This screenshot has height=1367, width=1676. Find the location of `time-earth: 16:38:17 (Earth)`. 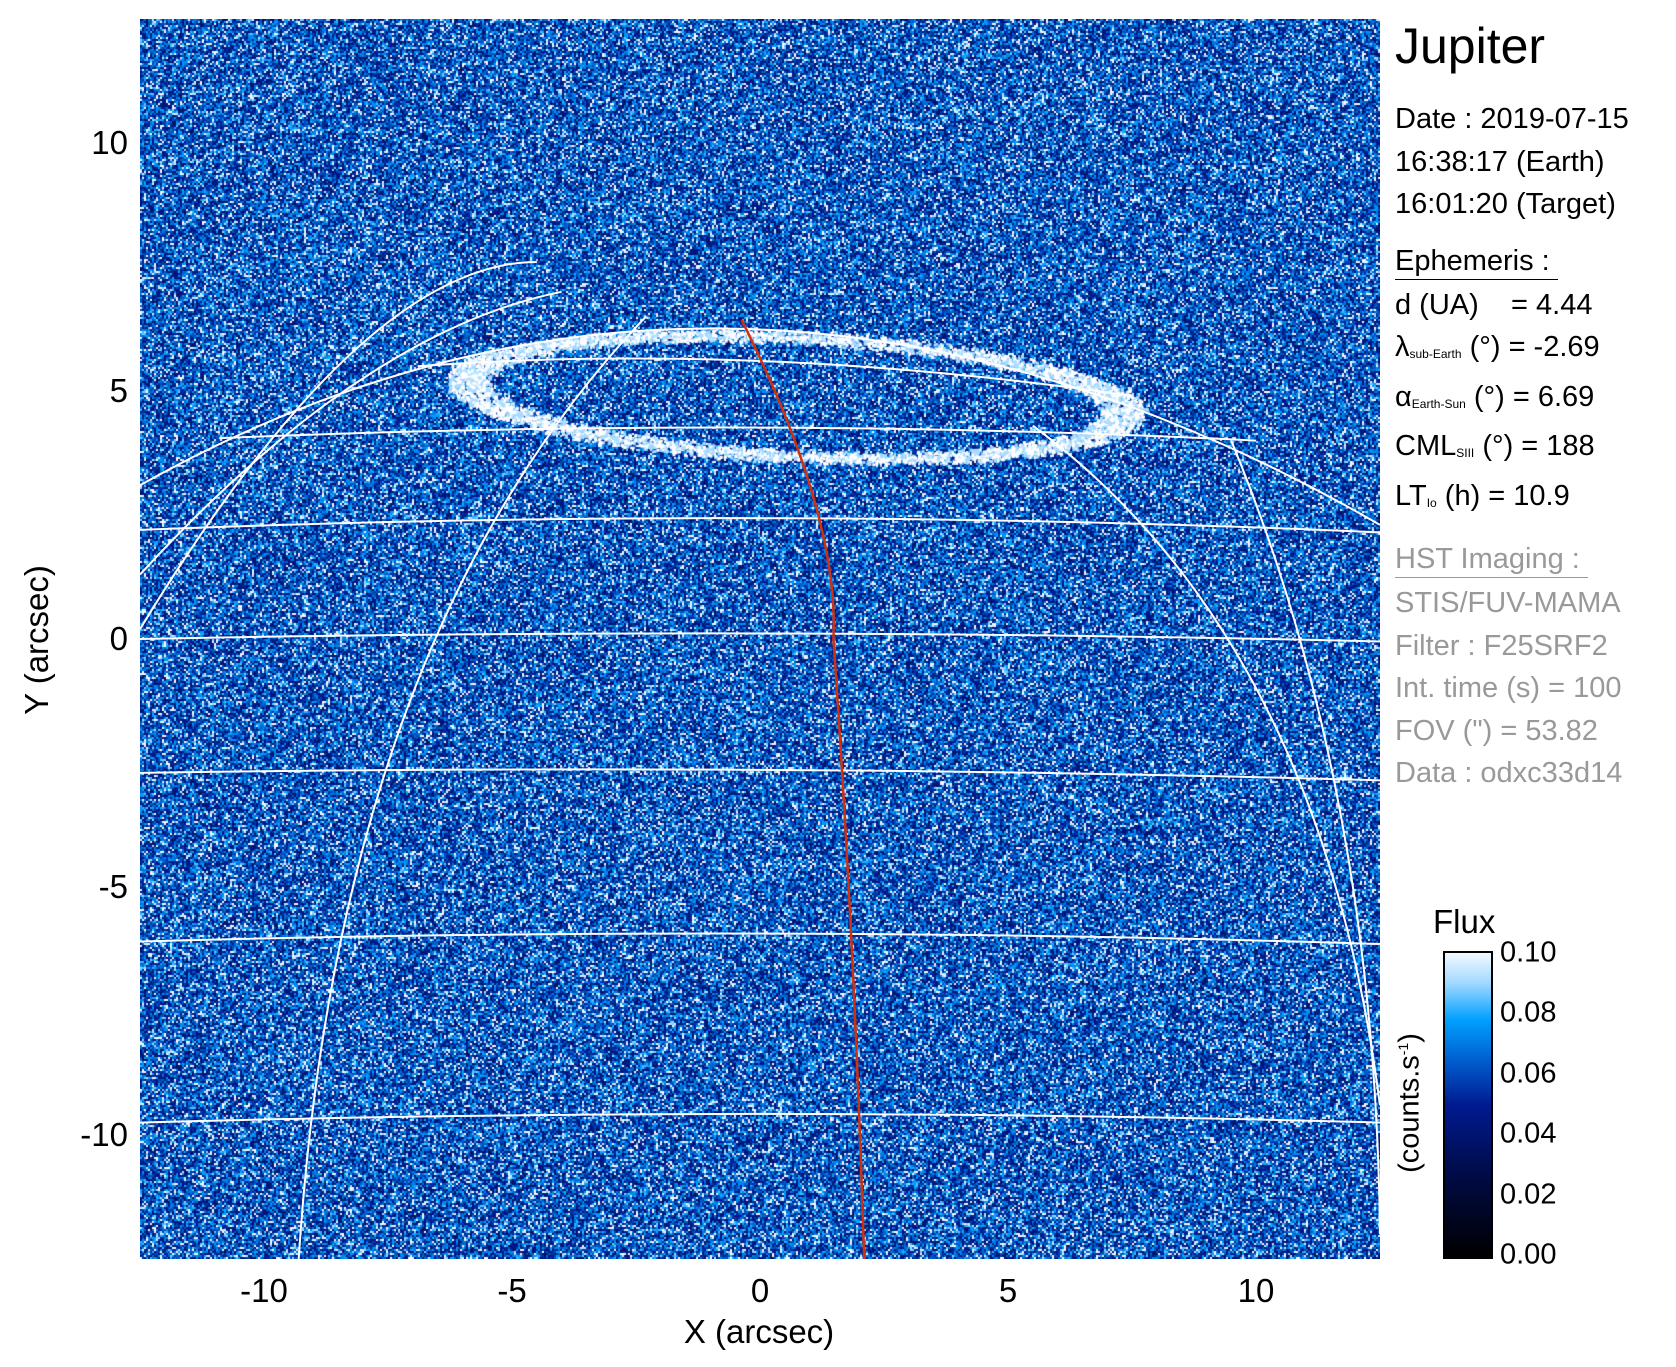

time-earth: 16:38:17 (Earth) is located at coordinates (1500, 161).